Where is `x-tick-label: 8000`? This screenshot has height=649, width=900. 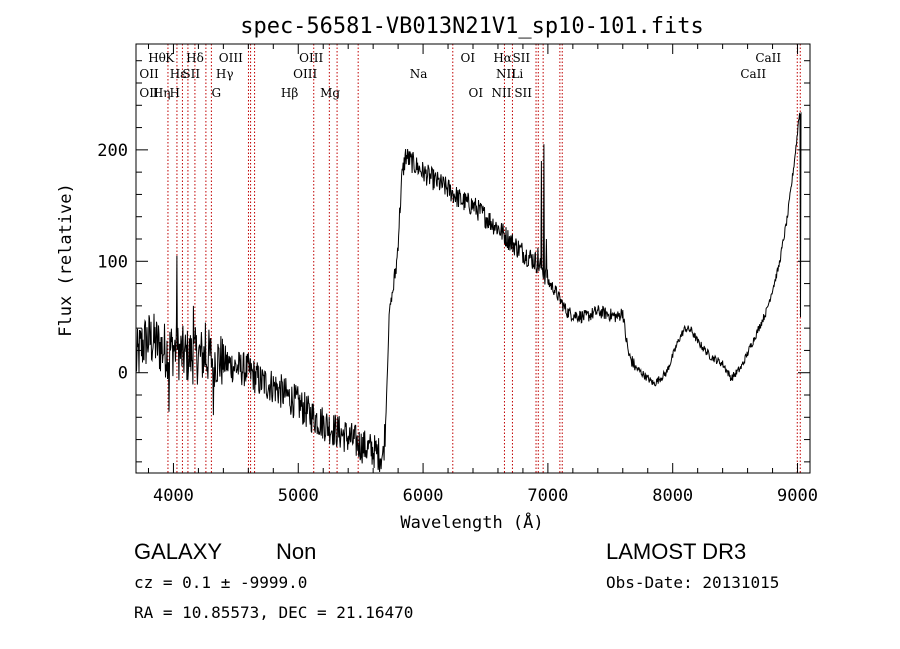
x-tick-label: 8000 is located at coordinates (672, 496).